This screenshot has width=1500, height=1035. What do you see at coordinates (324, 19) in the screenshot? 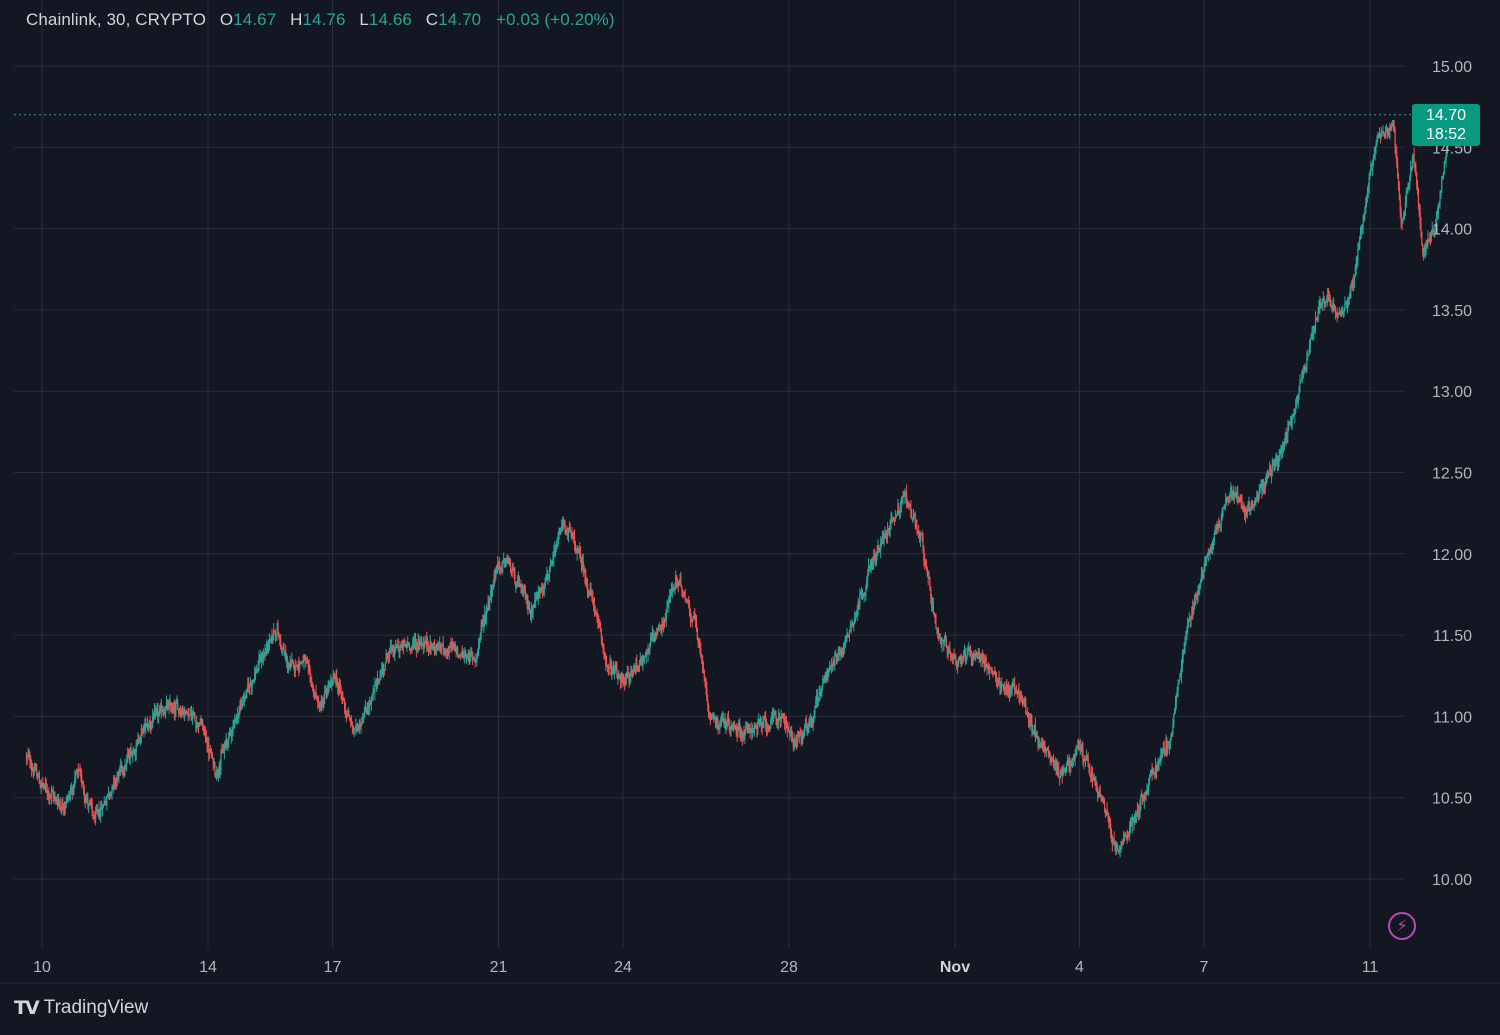
I see `high-value: 14.76` at bounding box center [324, 19].